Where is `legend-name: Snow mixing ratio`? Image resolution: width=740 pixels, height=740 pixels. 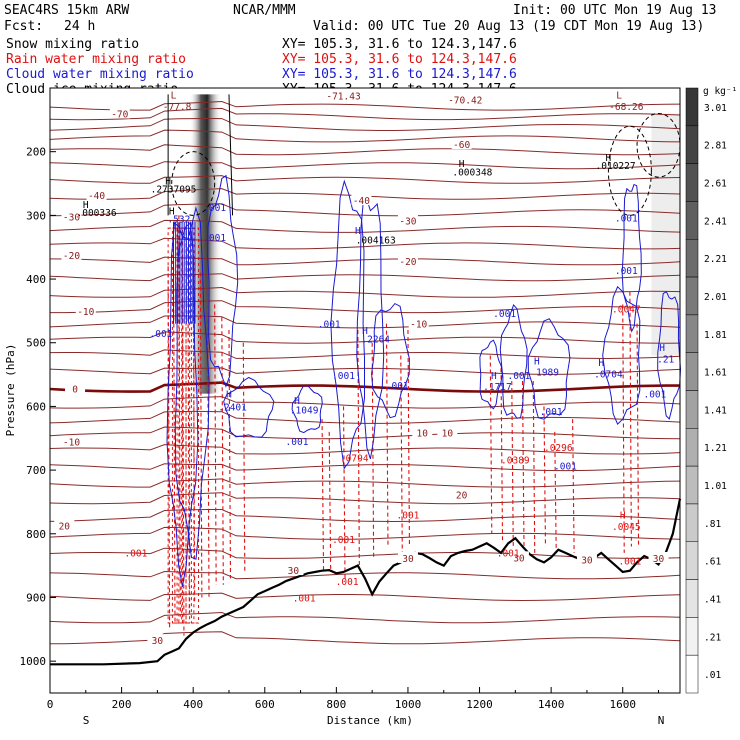
legend-name: Snow mixing ratio is located at coordinates (72, 44).